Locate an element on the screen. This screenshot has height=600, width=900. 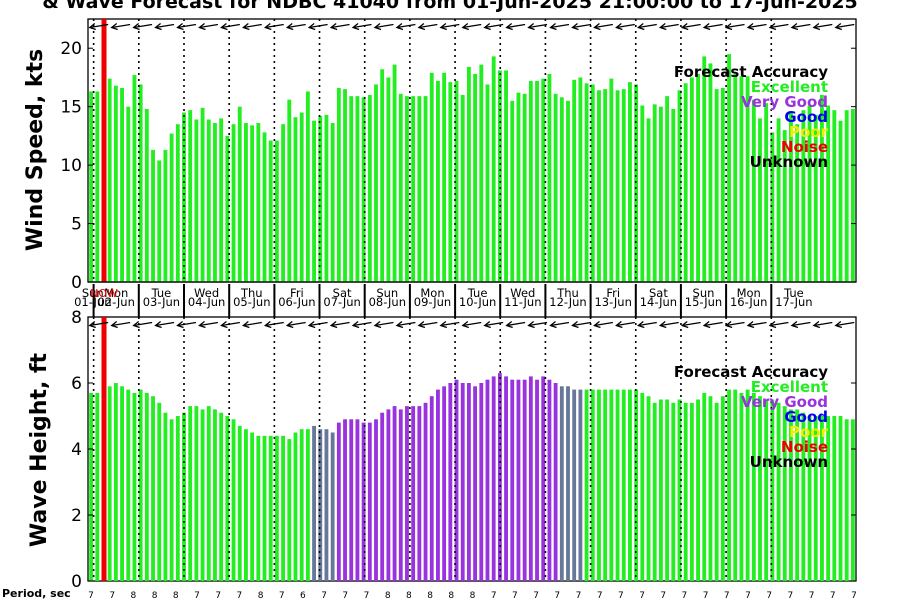
wind-legend-title: Forecast Accuracy is located at coordinates (751, 72).